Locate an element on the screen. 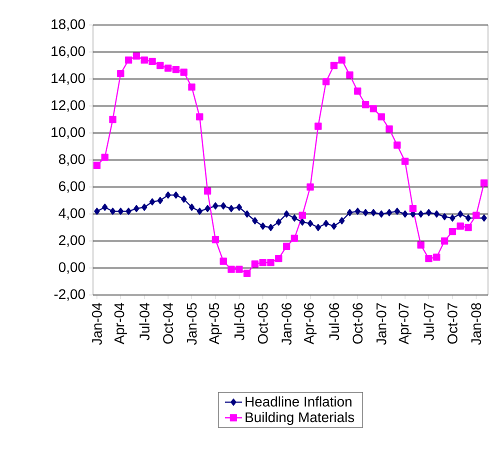 The height and width of the screenshot is (450, 504). legend-label: Headline Inflation is located at coordinates (299, 401).